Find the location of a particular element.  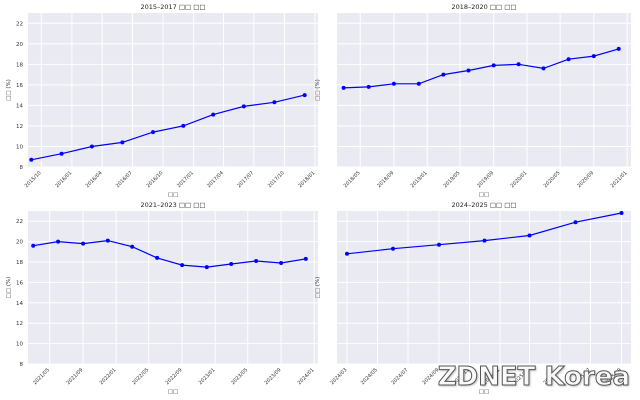

x-tick-label: 2016/01 is located at coordinates (63, 179).